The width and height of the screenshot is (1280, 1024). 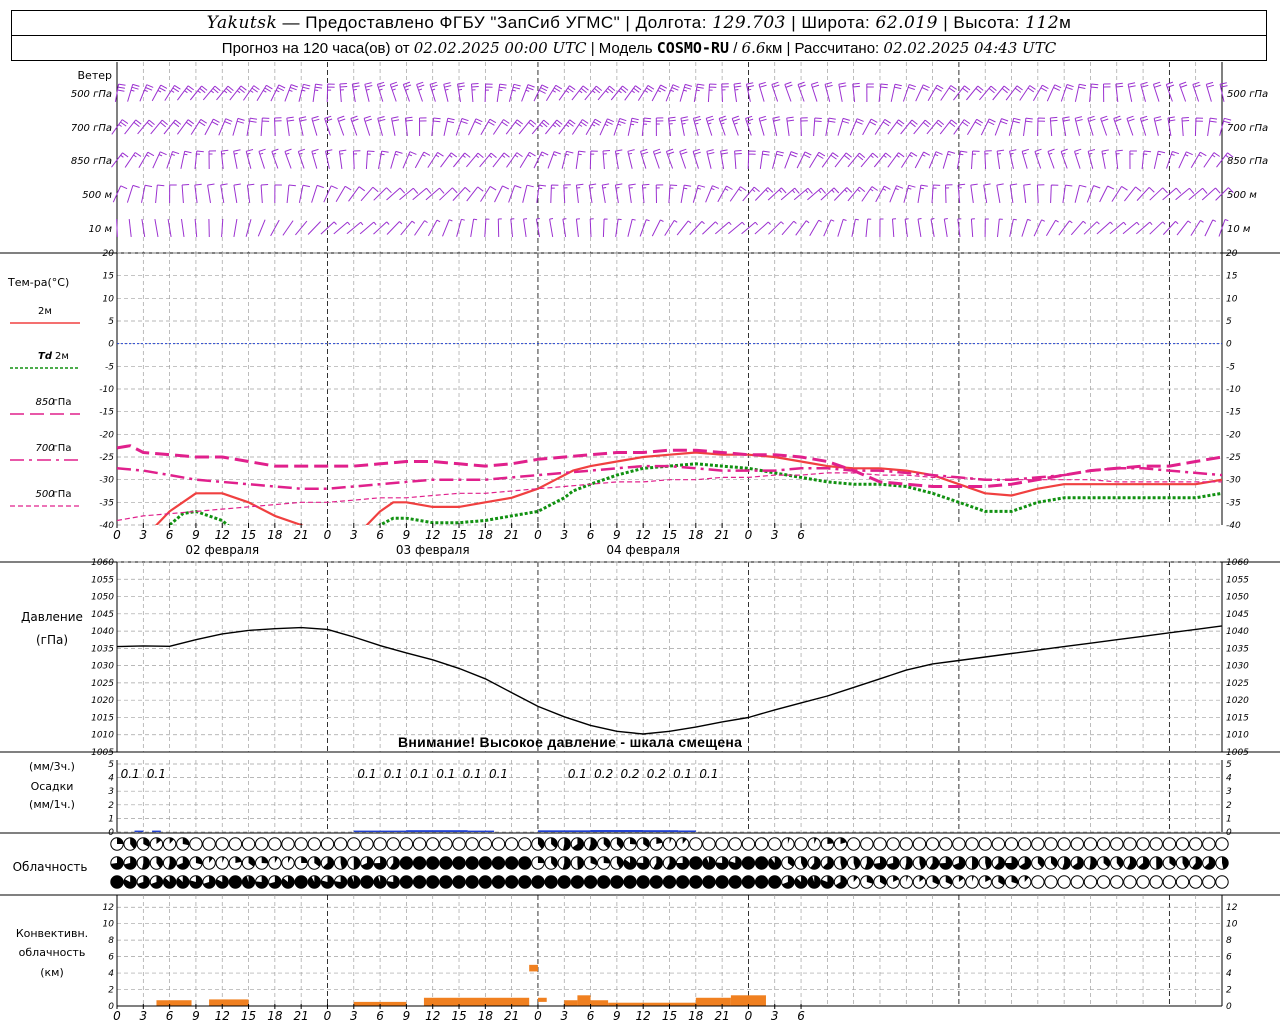 What do you see at coordinates (45, 356) in the screenshot?
I see `legend-label-td2m: Td` at bounding box center [45, 356].